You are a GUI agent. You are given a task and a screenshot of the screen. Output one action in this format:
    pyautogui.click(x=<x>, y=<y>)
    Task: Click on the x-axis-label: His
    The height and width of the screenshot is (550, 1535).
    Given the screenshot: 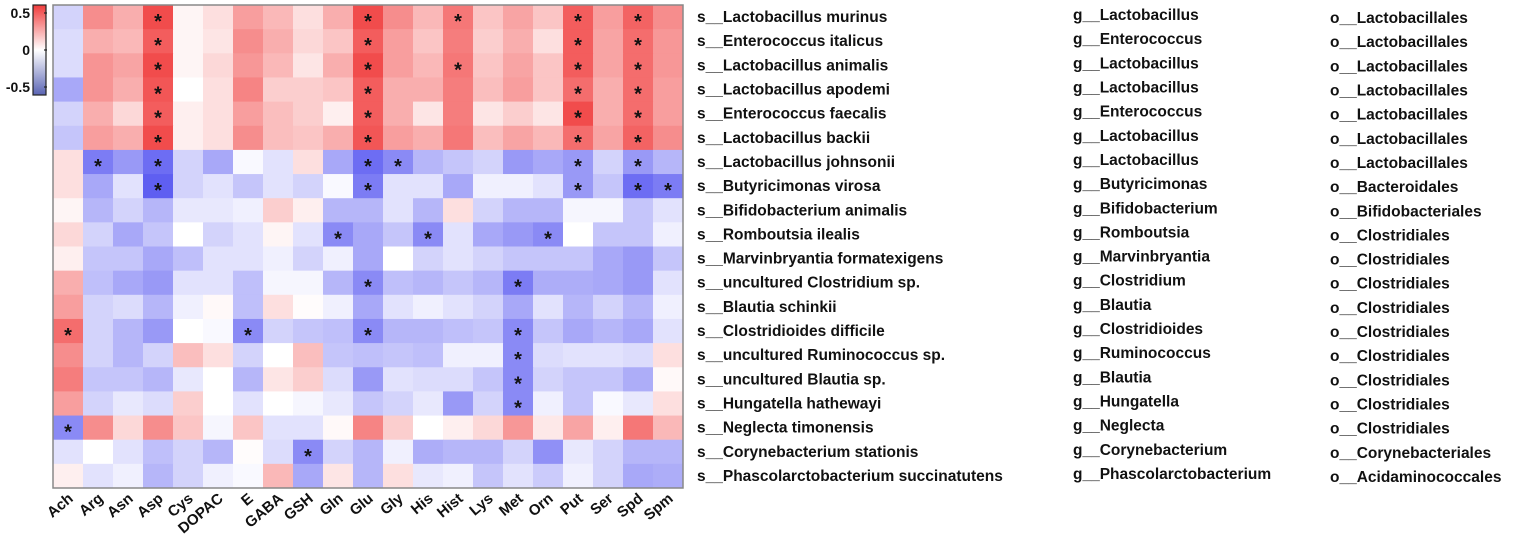 What is the action you would take?
    pyautogui.click(x=422, y=504)
    